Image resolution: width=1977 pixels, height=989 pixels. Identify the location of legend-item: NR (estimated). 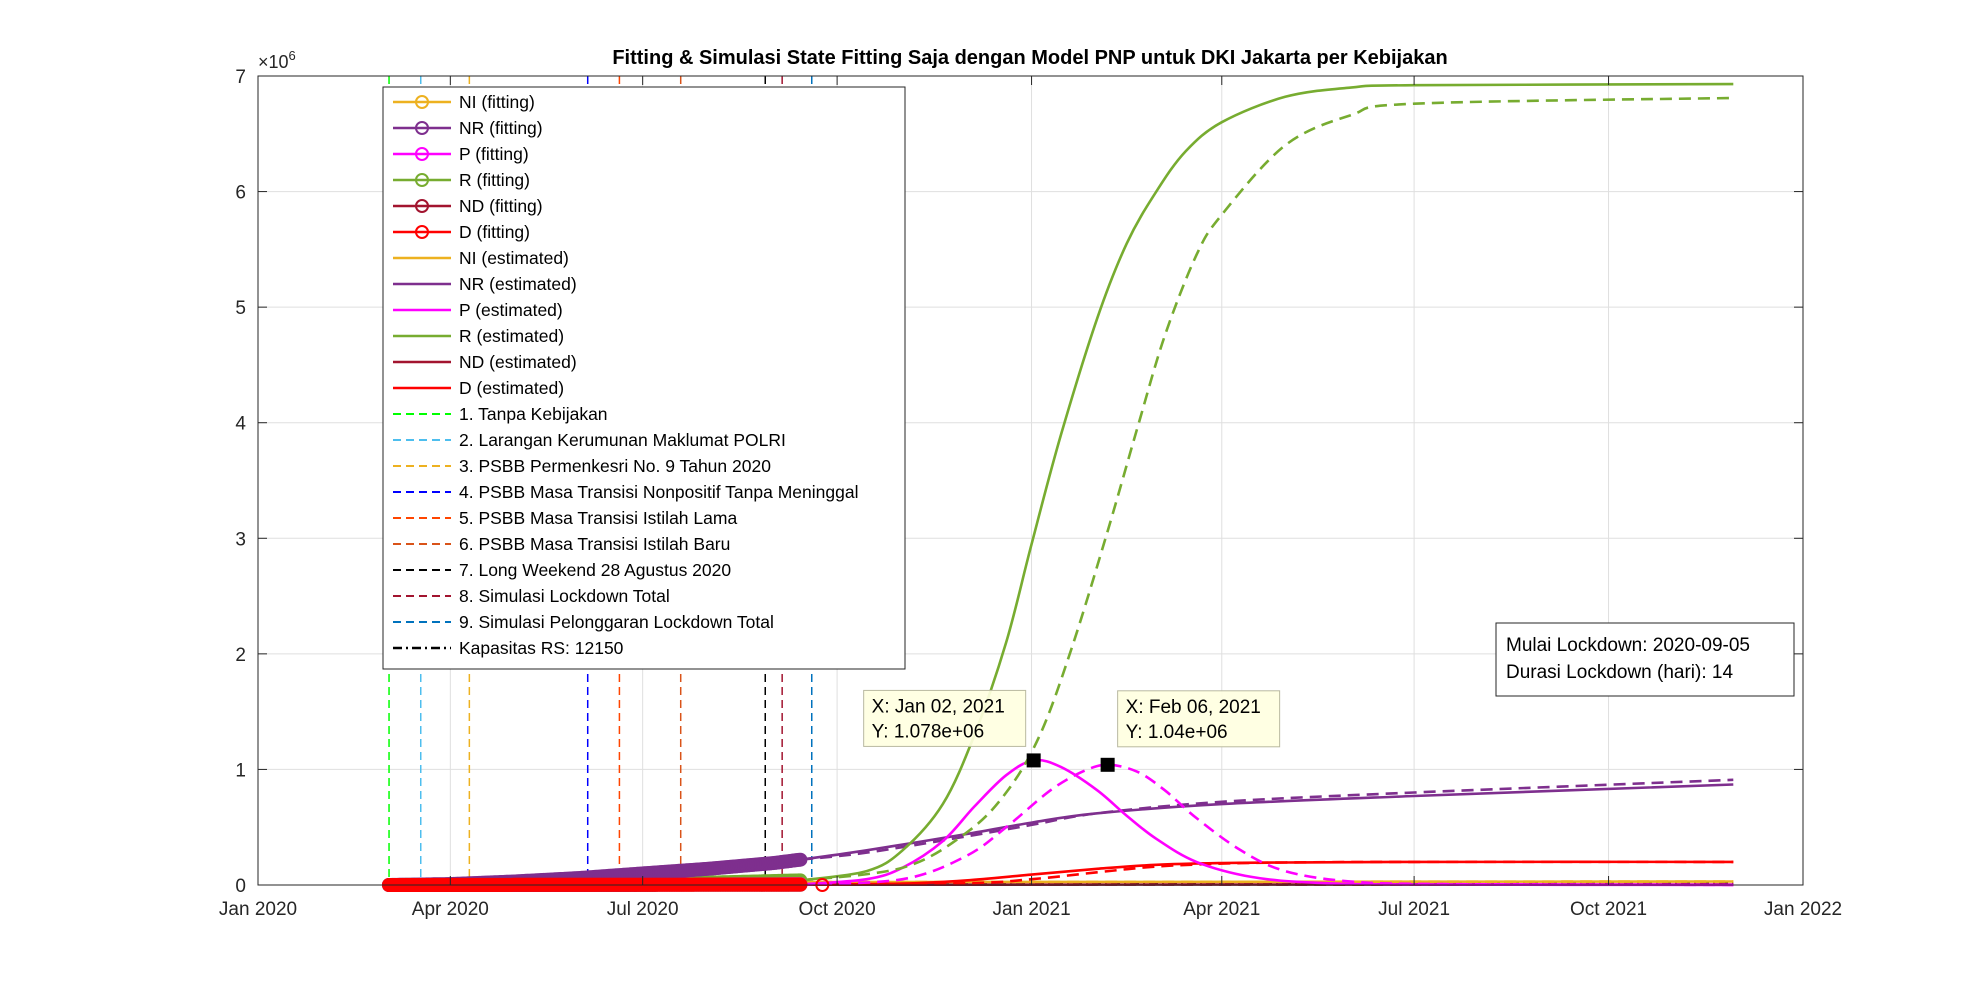
(485, 284).